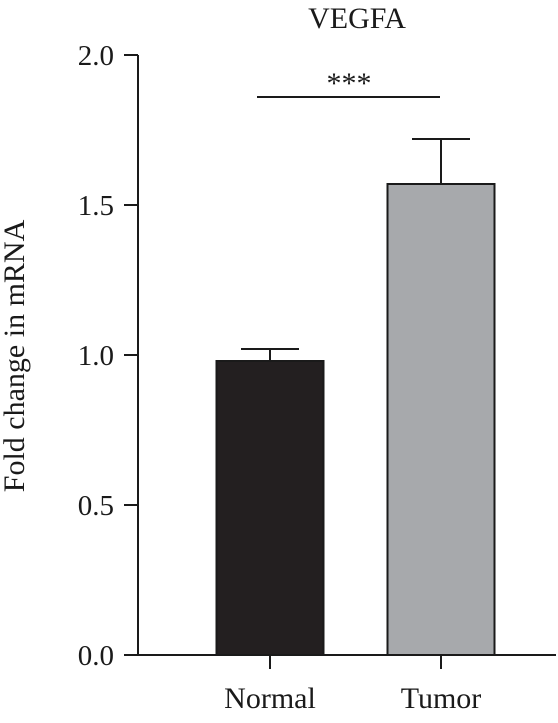 The width and height of the screenshot is (558, 723). What do you see at coordinates (441, 419) in the screenshot?
I see `bar-tumor` at bounding box center [441, 419].